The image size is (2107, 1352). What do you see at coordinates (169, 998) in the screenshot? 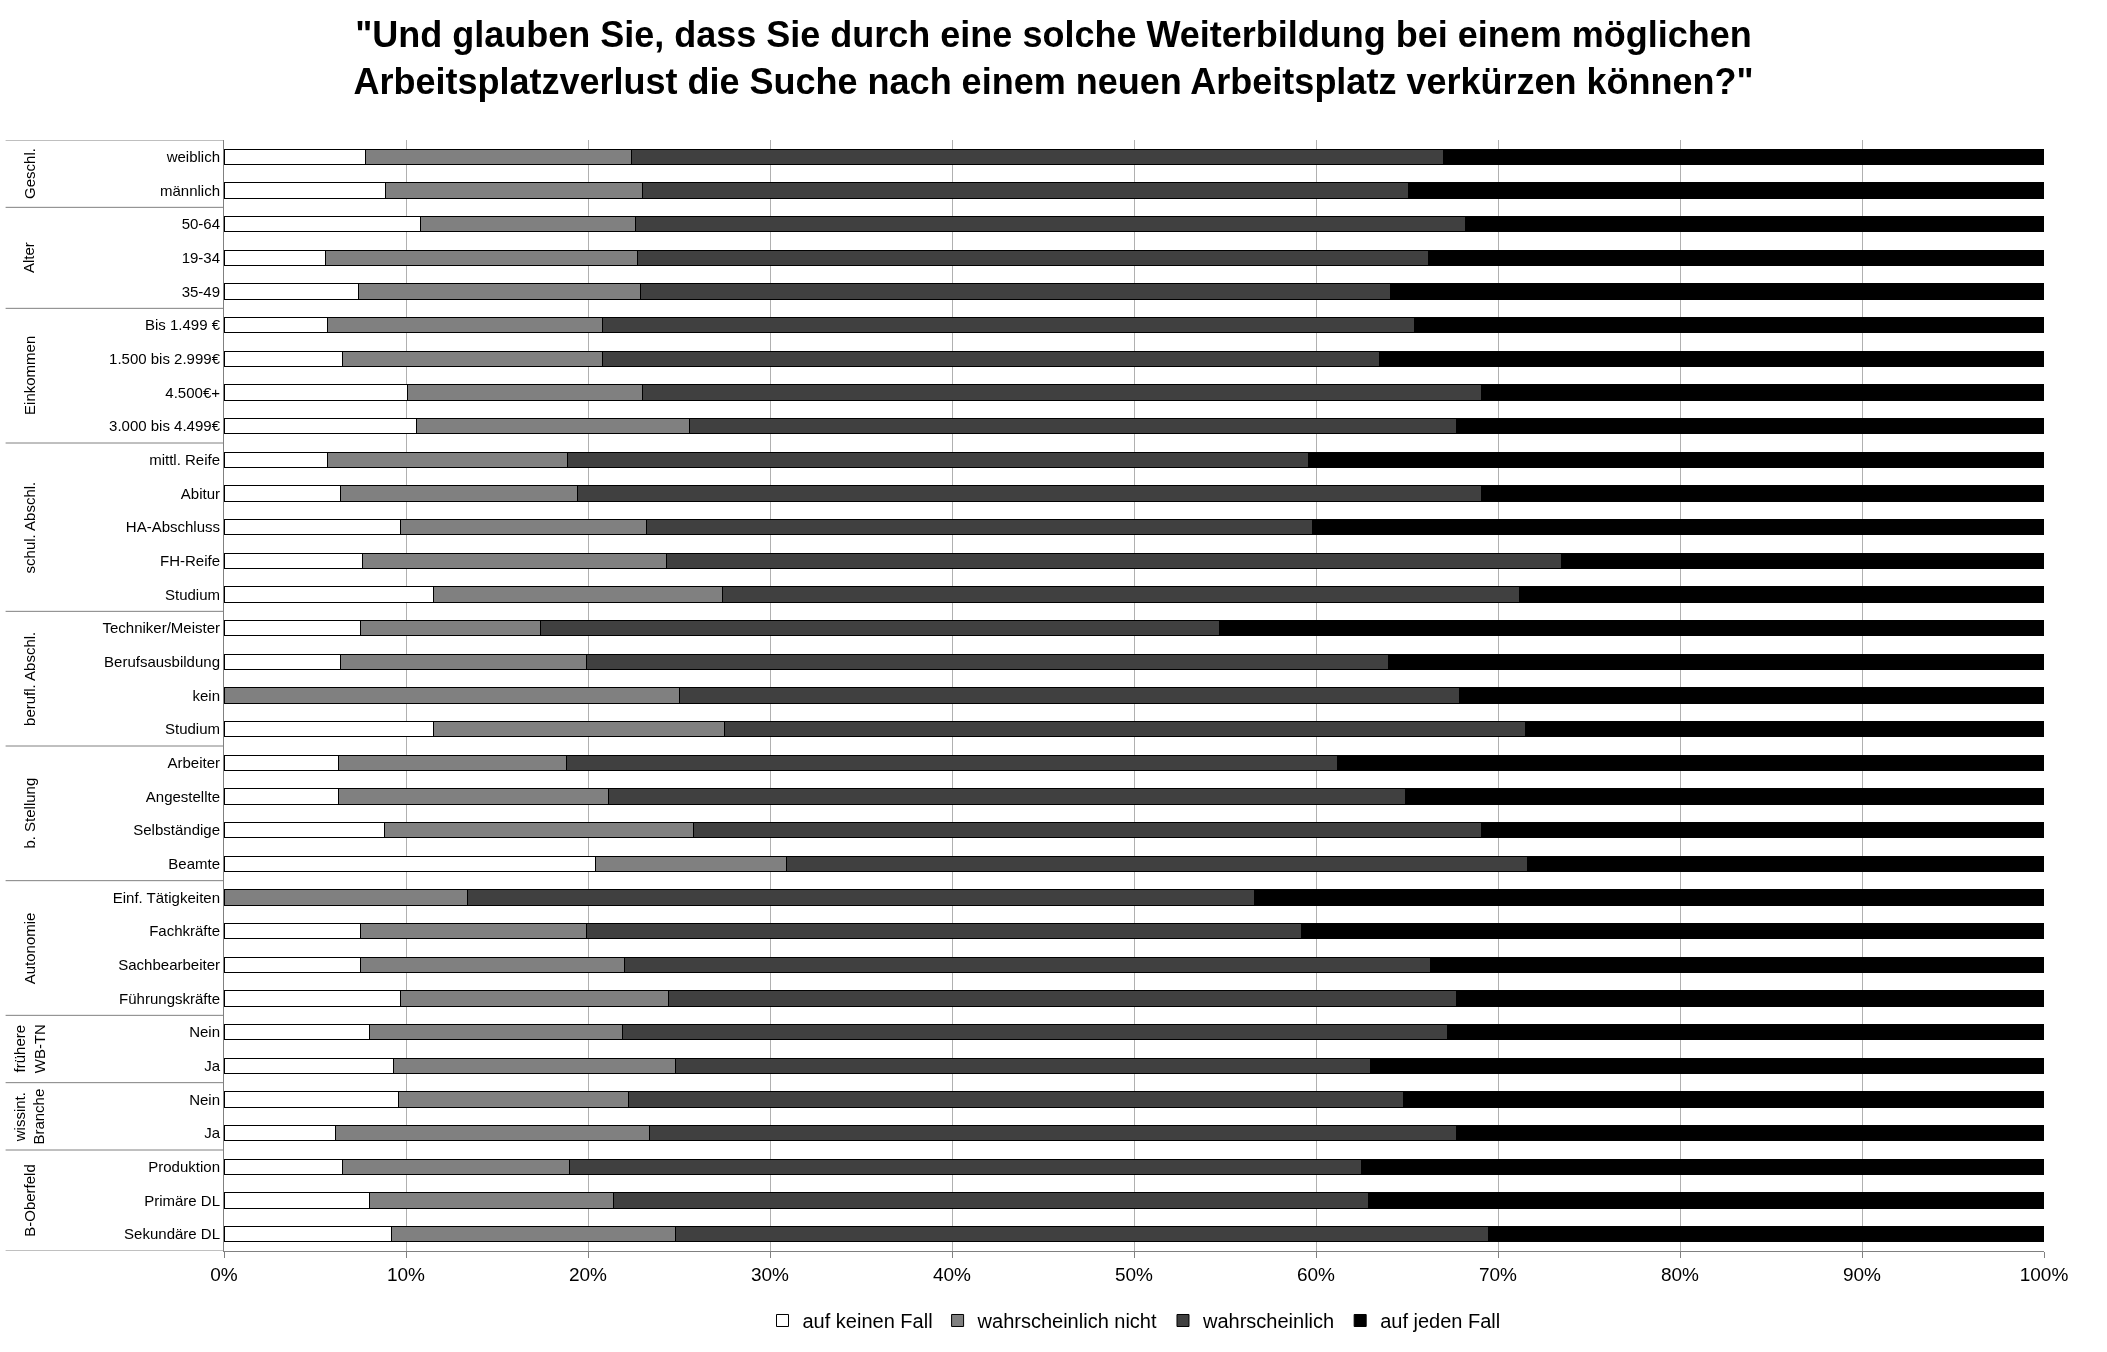
I see `y-tick-label: Führungskräfte` at bounding box center [169, 998].